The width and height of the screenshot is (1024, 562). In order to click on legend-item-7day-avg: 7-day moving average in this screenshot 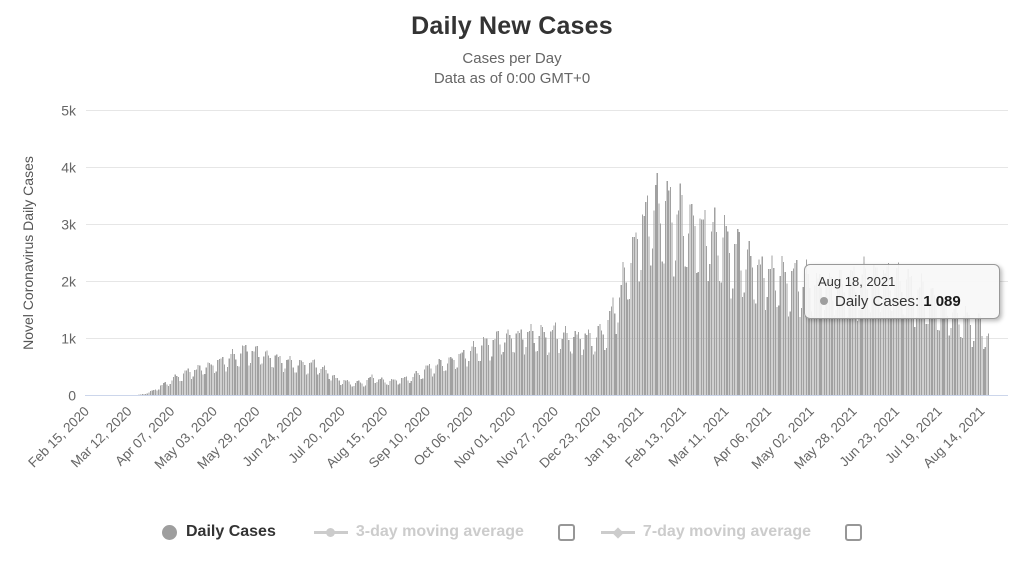, I will do `click(705, 532)`.